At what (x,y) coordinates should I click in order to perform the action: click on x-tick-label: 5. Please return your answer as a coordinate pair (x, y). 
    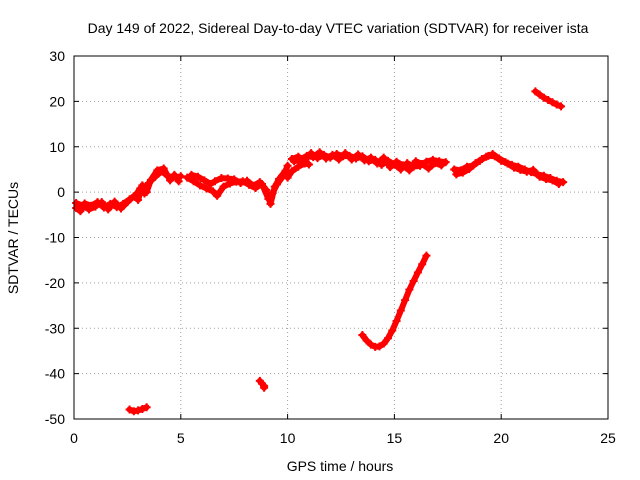
    Looking at the image, I should click on (181, 438).